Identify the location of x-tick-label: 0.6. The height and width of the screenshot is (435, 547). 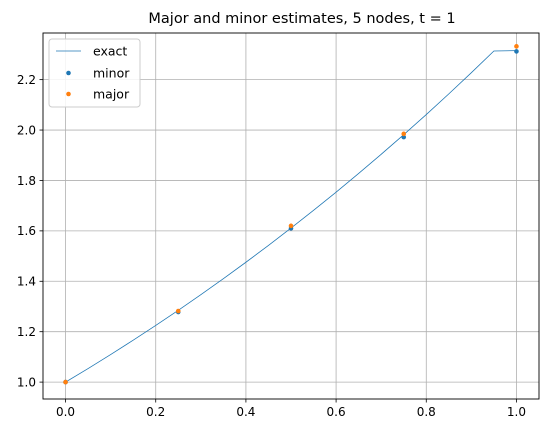
(336, 412).